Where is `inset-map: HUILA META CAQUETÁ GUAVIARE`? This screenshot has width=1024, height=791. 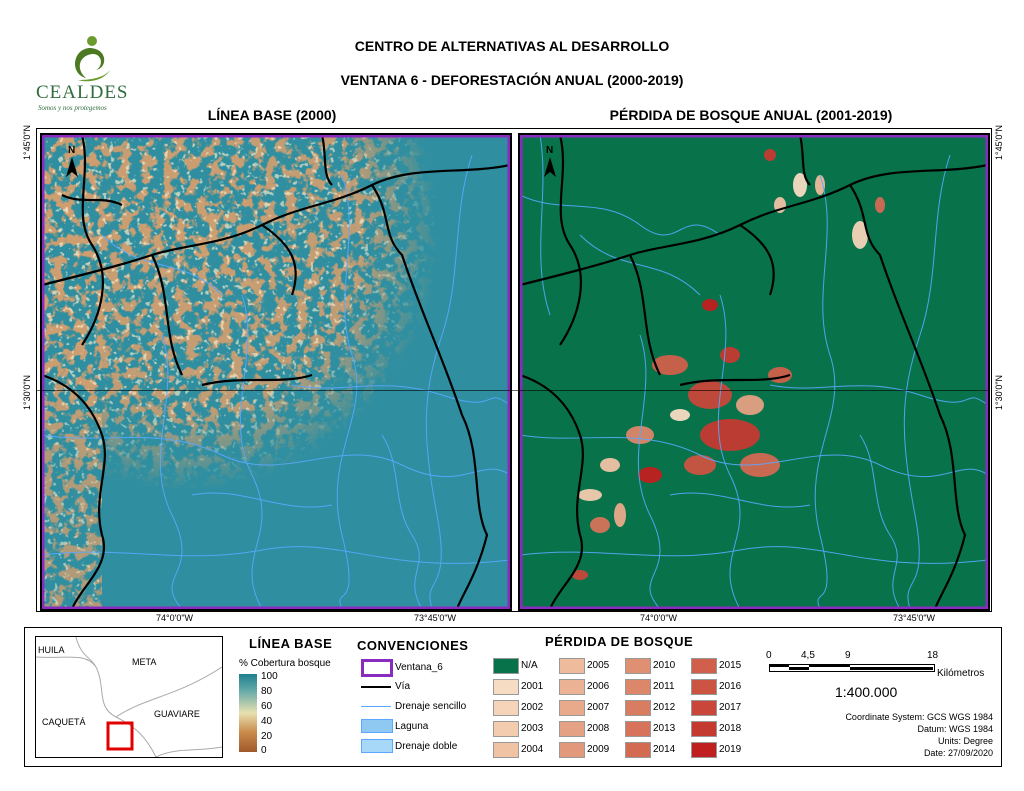 inset-map: HUILA META CAQUETÁ GUAVIARE is located at coordinates (129, 697).